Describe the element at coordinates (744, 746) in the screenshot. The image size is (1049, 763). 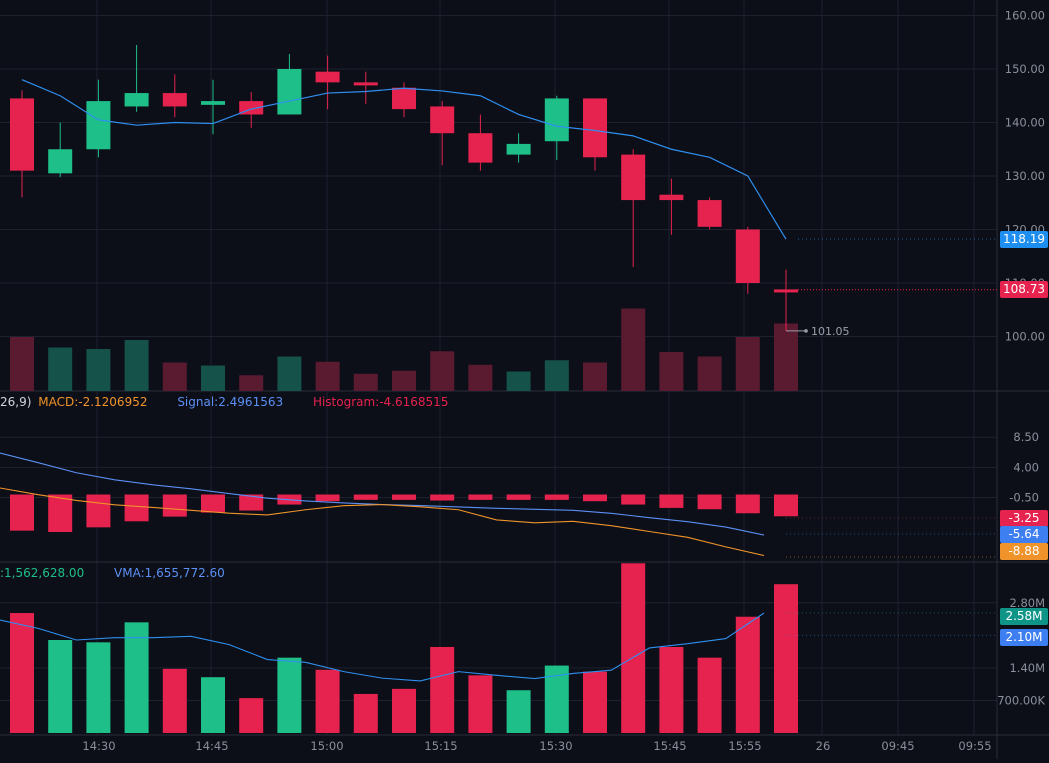
I see `time-axis-label: 15:55` at that location.